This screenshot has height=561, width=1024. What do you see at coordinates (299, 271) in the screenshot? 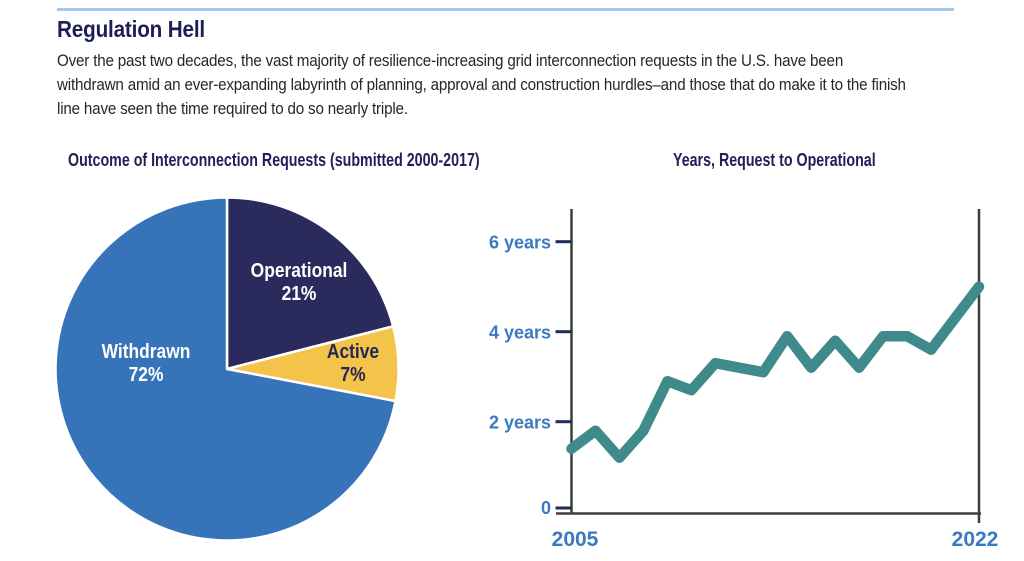
I see `pie-label-operational-name: Operational` at bounding box center [299, 271].